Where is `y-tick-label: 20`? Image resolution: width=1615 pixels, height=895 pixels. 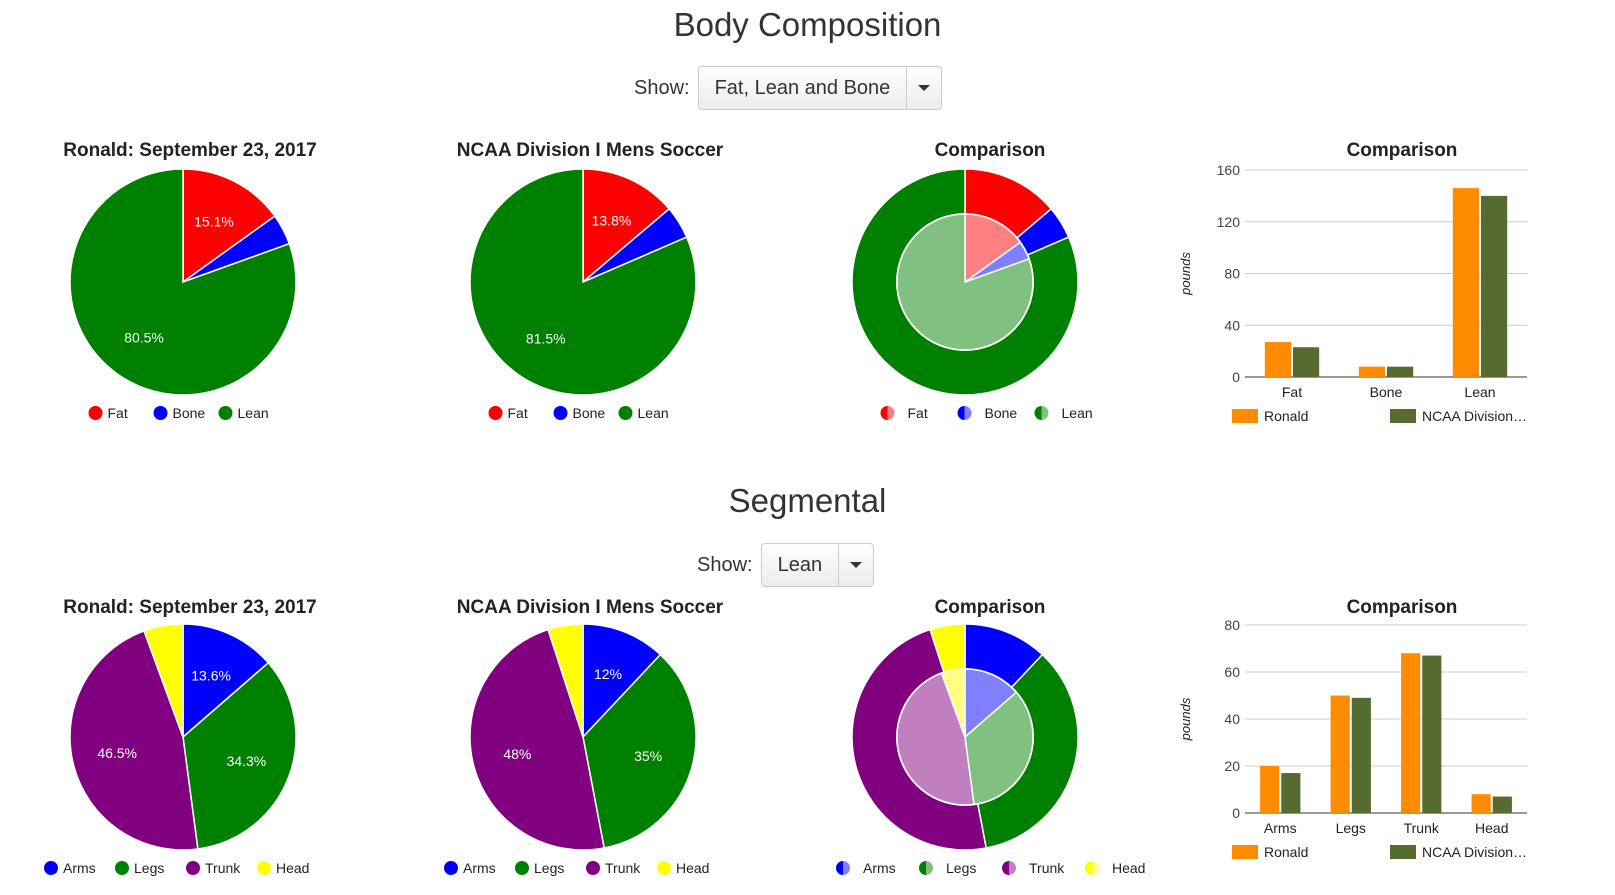
y-tick-label: 20 is located at coordinates (1232, 766).